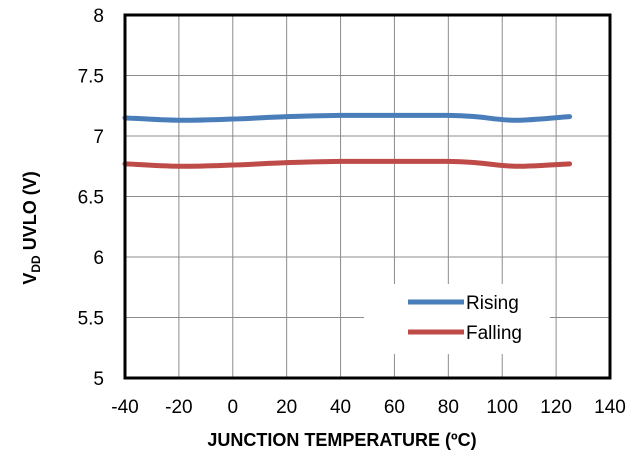  I want to click on y-tick-label: 7, so click(98, 137).